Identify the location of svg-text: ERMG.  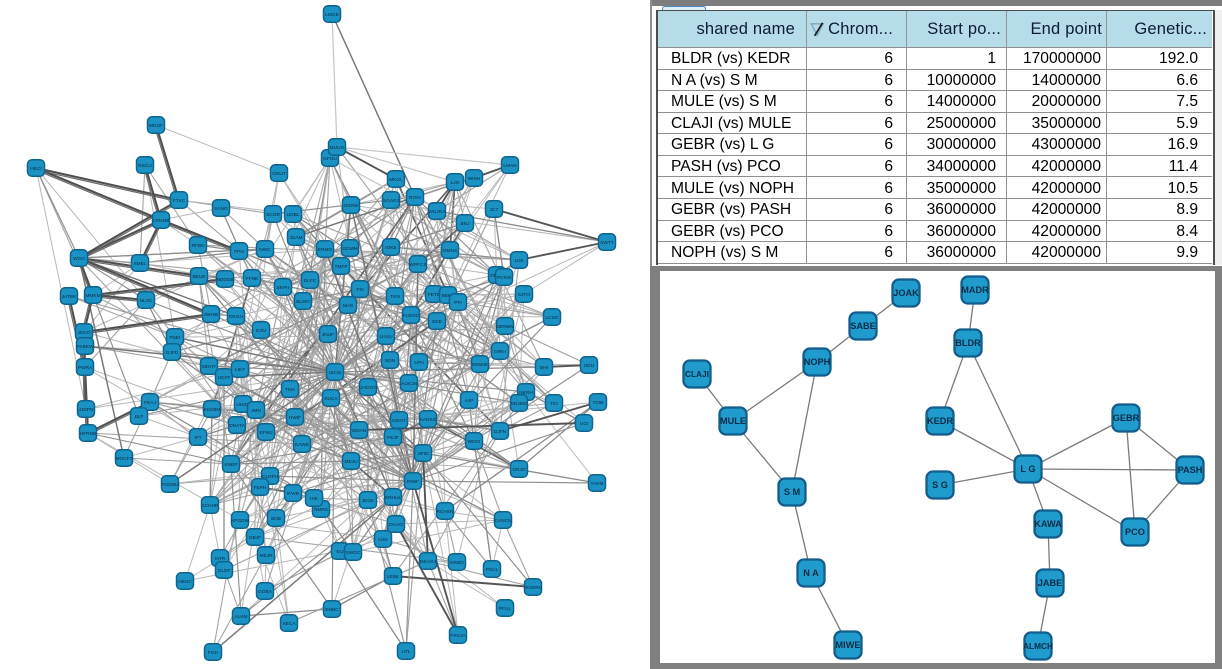
(325, 250).